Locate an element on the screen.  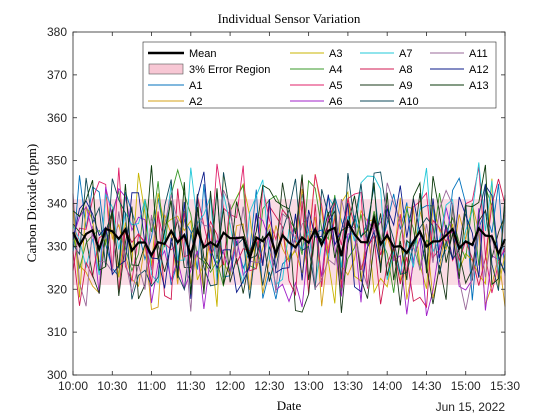
x-tick-label: 15:00 is located at coordinates (466, 386).